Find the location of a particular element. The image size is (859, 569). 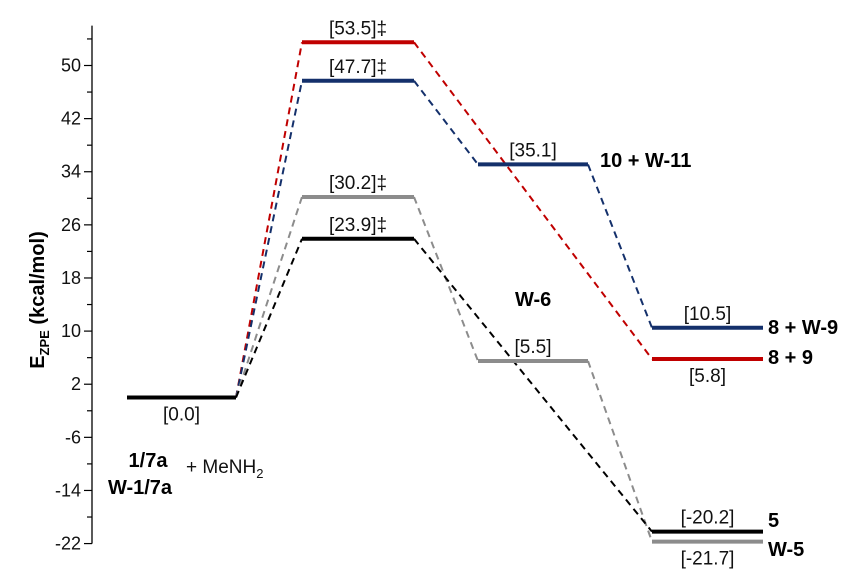

y-tick-label: 10 is located at coordinates (71, 331).